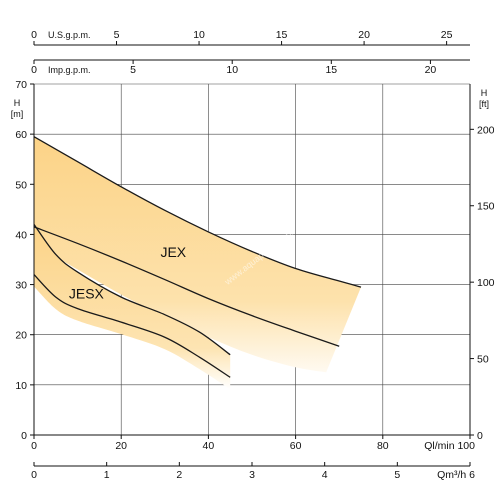  What do you see at coordinates (431, 70) in the screenshot?
I see `top-tick-label-imp: 20` at bounding box center [431, 70].